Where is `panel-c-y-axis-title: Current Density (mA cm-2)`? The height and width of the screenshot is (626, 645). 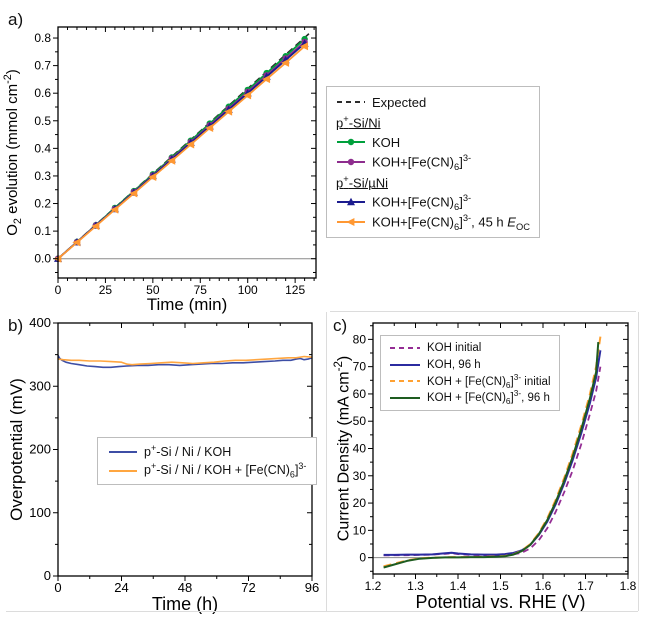 panel-c-y-axis-title: Current Density (mA cm-2) is located at coordinates (343, 448).